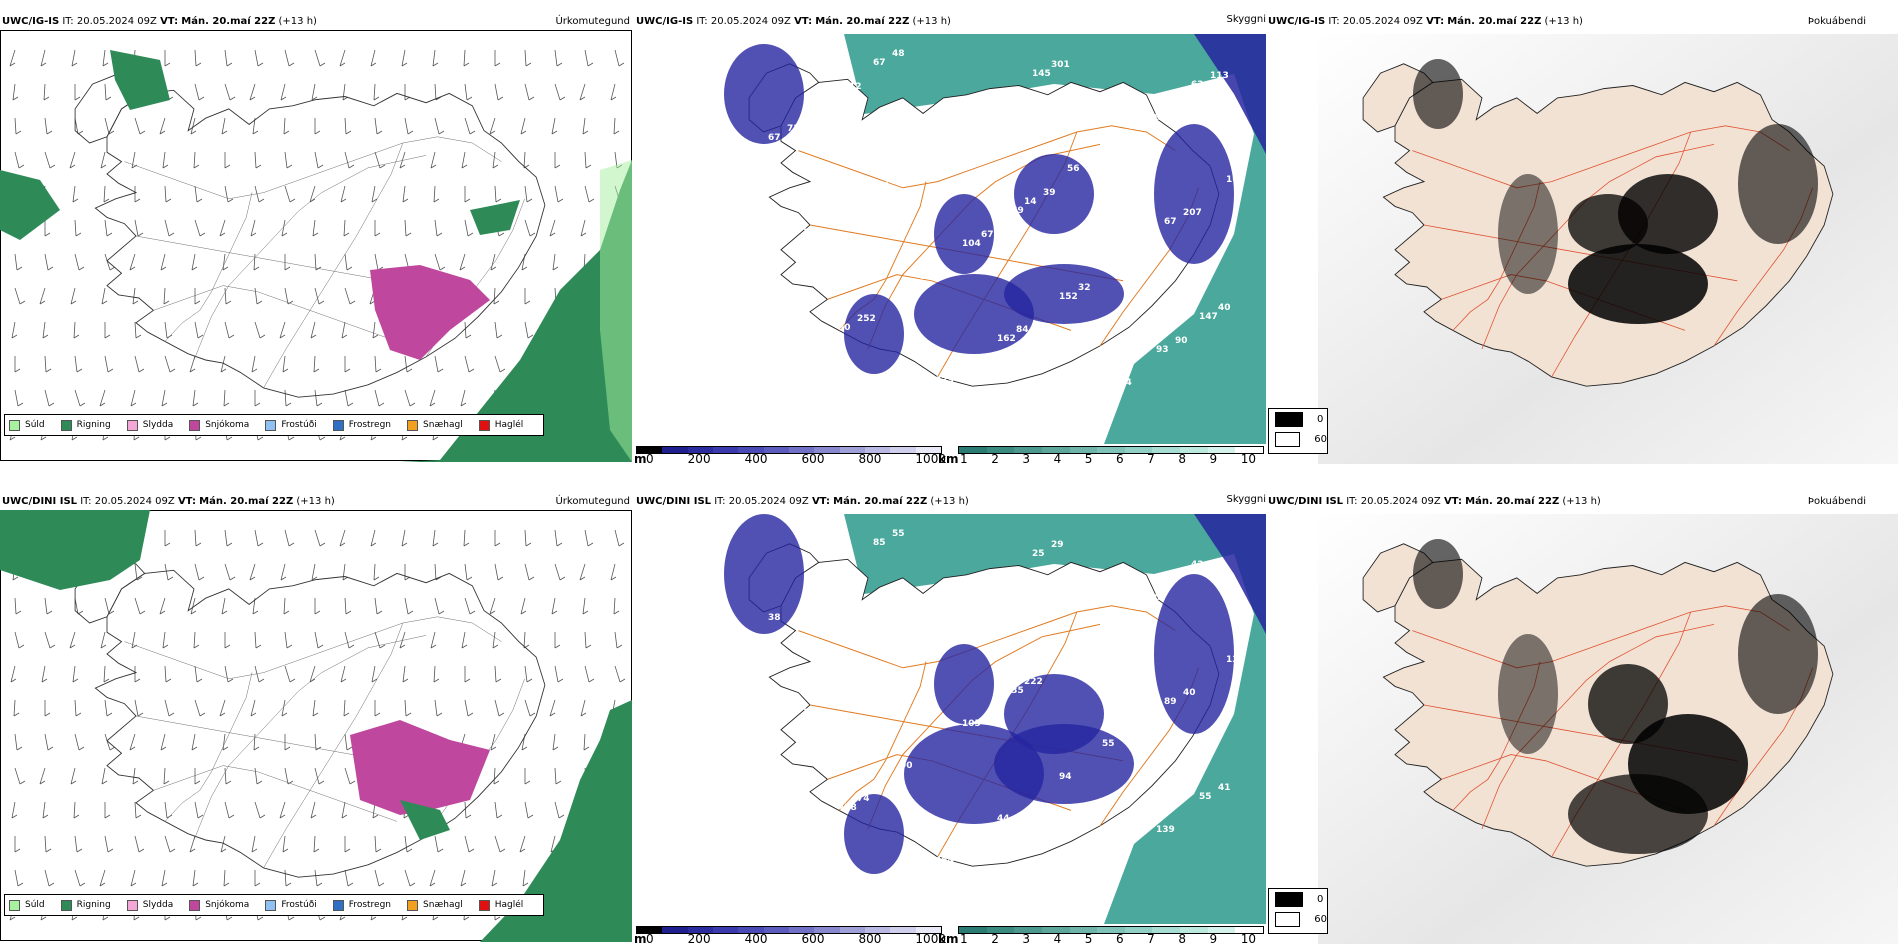 Image resolution: width=1900 pixels, height=950 pixels. Describe the element at coordinates (1298, 919) in the screenshot. I see `fog-legend-item: 60` at that location.